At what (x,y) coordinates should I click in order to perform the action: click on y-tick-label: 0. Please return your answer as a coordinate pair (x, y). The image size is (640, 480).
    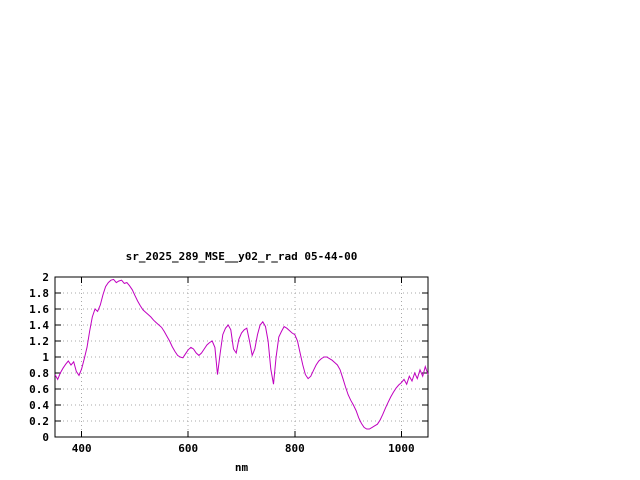
    Looking at the image, I should click on (45, 437).